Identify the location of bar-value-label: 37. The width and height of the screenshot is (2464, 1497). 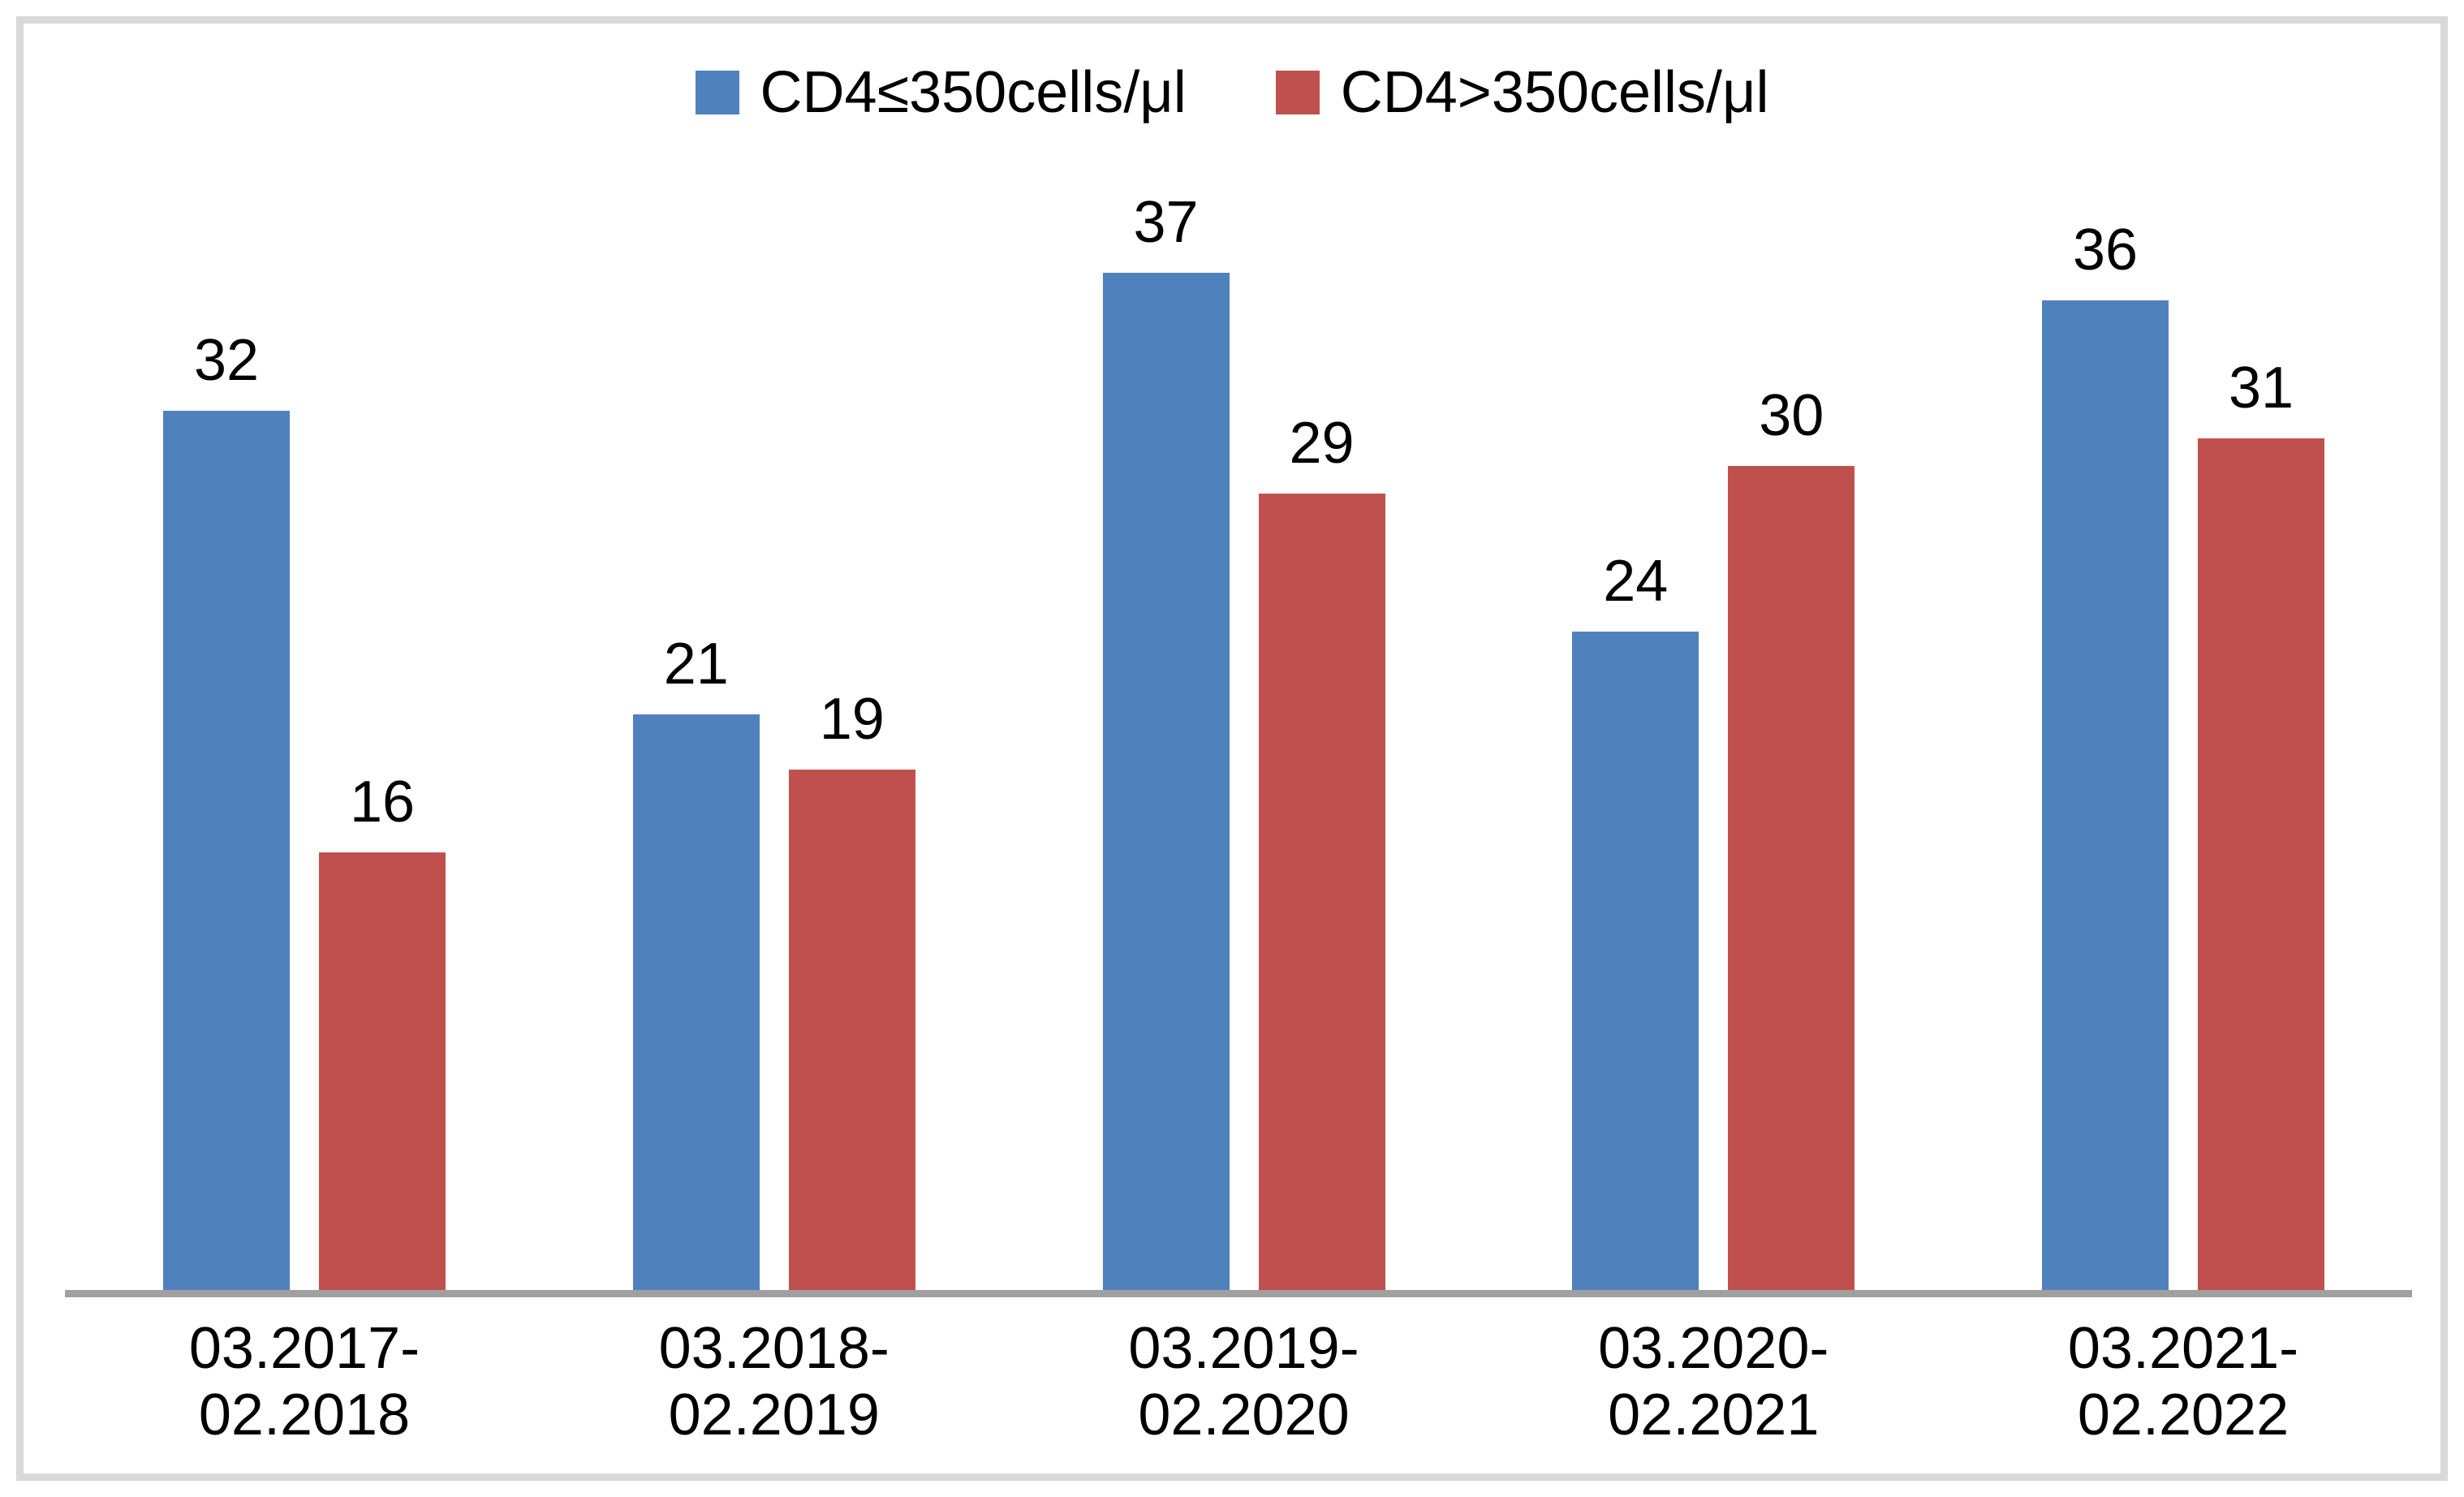
(1166, 222).